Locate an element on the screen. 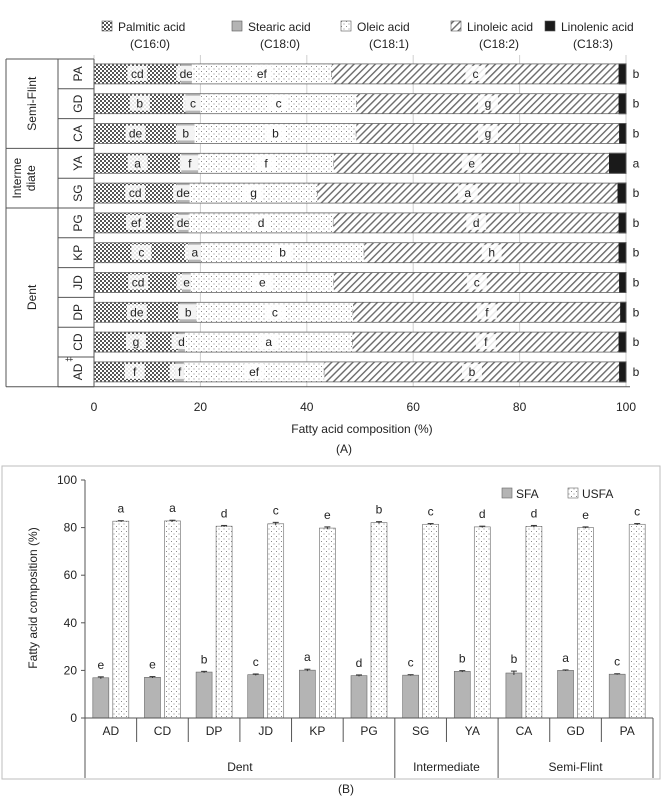 The width and height of the screenshot is (665, 803). y-tick-label: 60 is located at coordinates (71, 575).